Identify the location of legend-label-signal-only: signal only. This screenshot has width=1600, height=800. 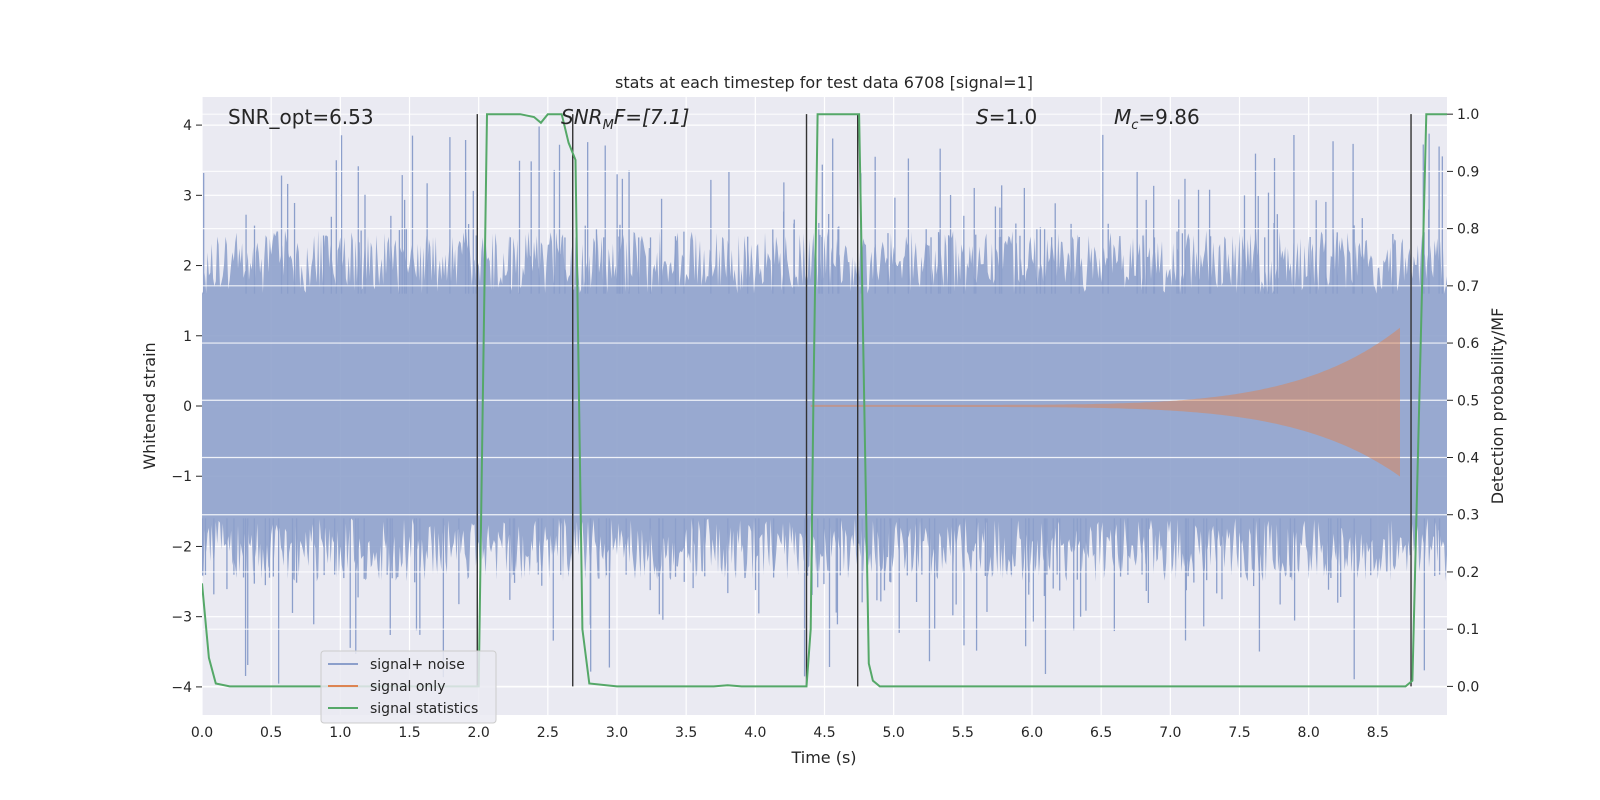
(407, 687).